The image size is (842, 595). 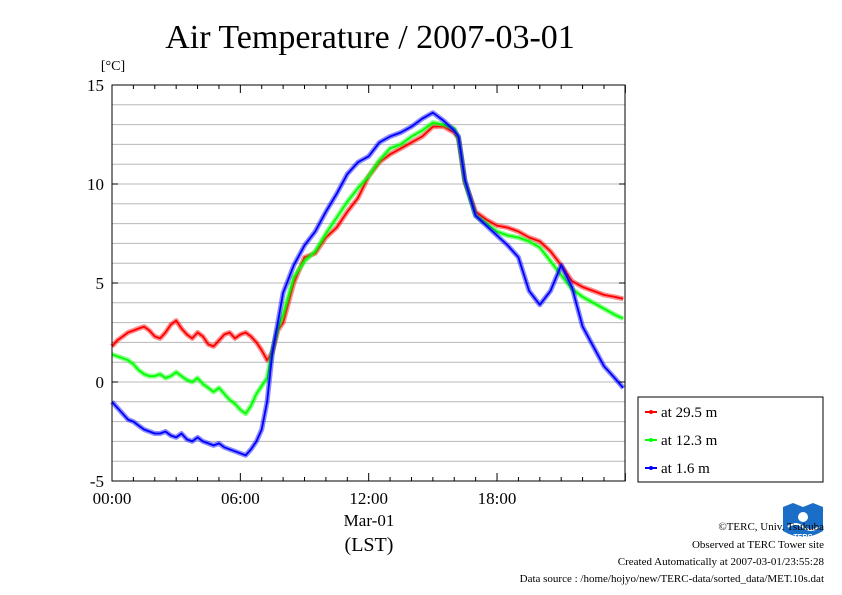 What do you see at coordinates (689, 413) in the screenshot?
I see `legend-label: at 29.5 m` at bounding box center [689, 413].